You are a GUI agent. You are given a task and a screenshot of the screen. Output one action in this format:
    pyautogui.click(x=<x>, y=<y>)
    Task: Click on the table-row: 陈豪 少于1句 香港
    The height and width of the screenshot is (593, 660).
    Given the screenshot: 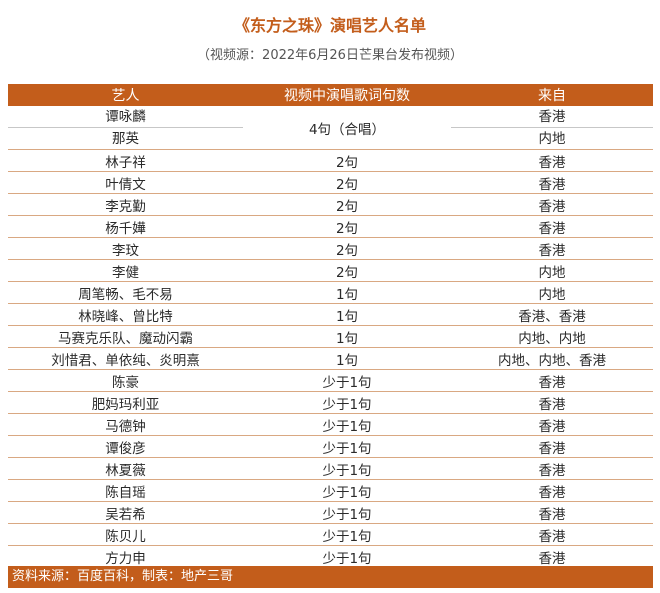 What is the action you would take?
    pyautogui.click(x=330, y=381)
    